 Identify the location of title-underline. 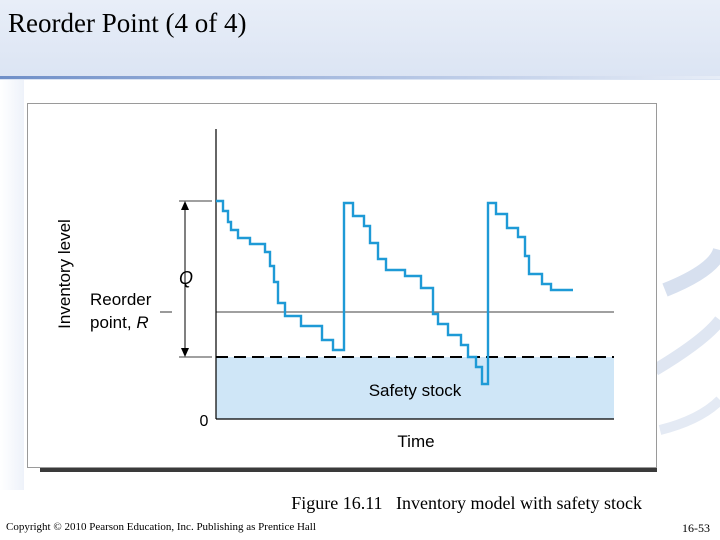
(360, 77).